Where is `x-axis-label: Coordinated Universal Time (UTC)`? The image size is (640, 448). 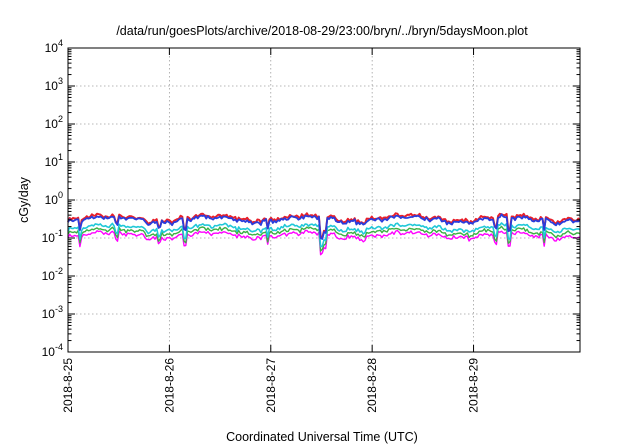 x-axis-label: Coordinated Universal Time (UTC) is located at coordinates (322, 437).